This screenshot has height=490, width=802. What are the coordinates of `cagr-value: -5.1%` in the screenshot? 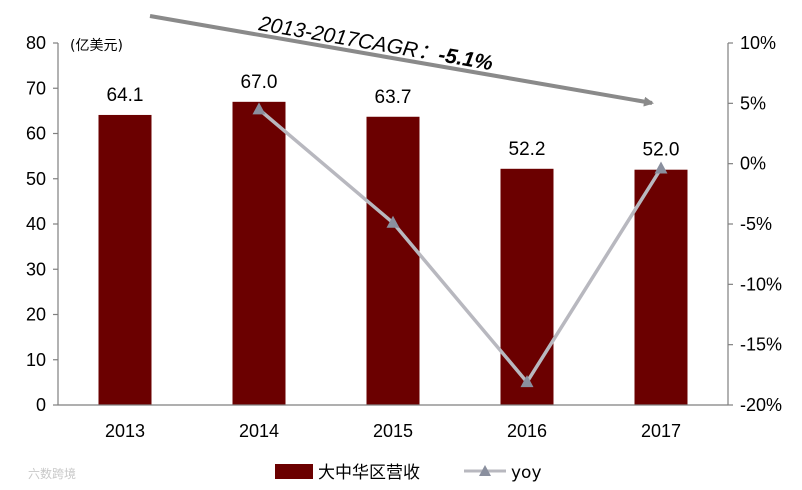 It's located at (466, 59).